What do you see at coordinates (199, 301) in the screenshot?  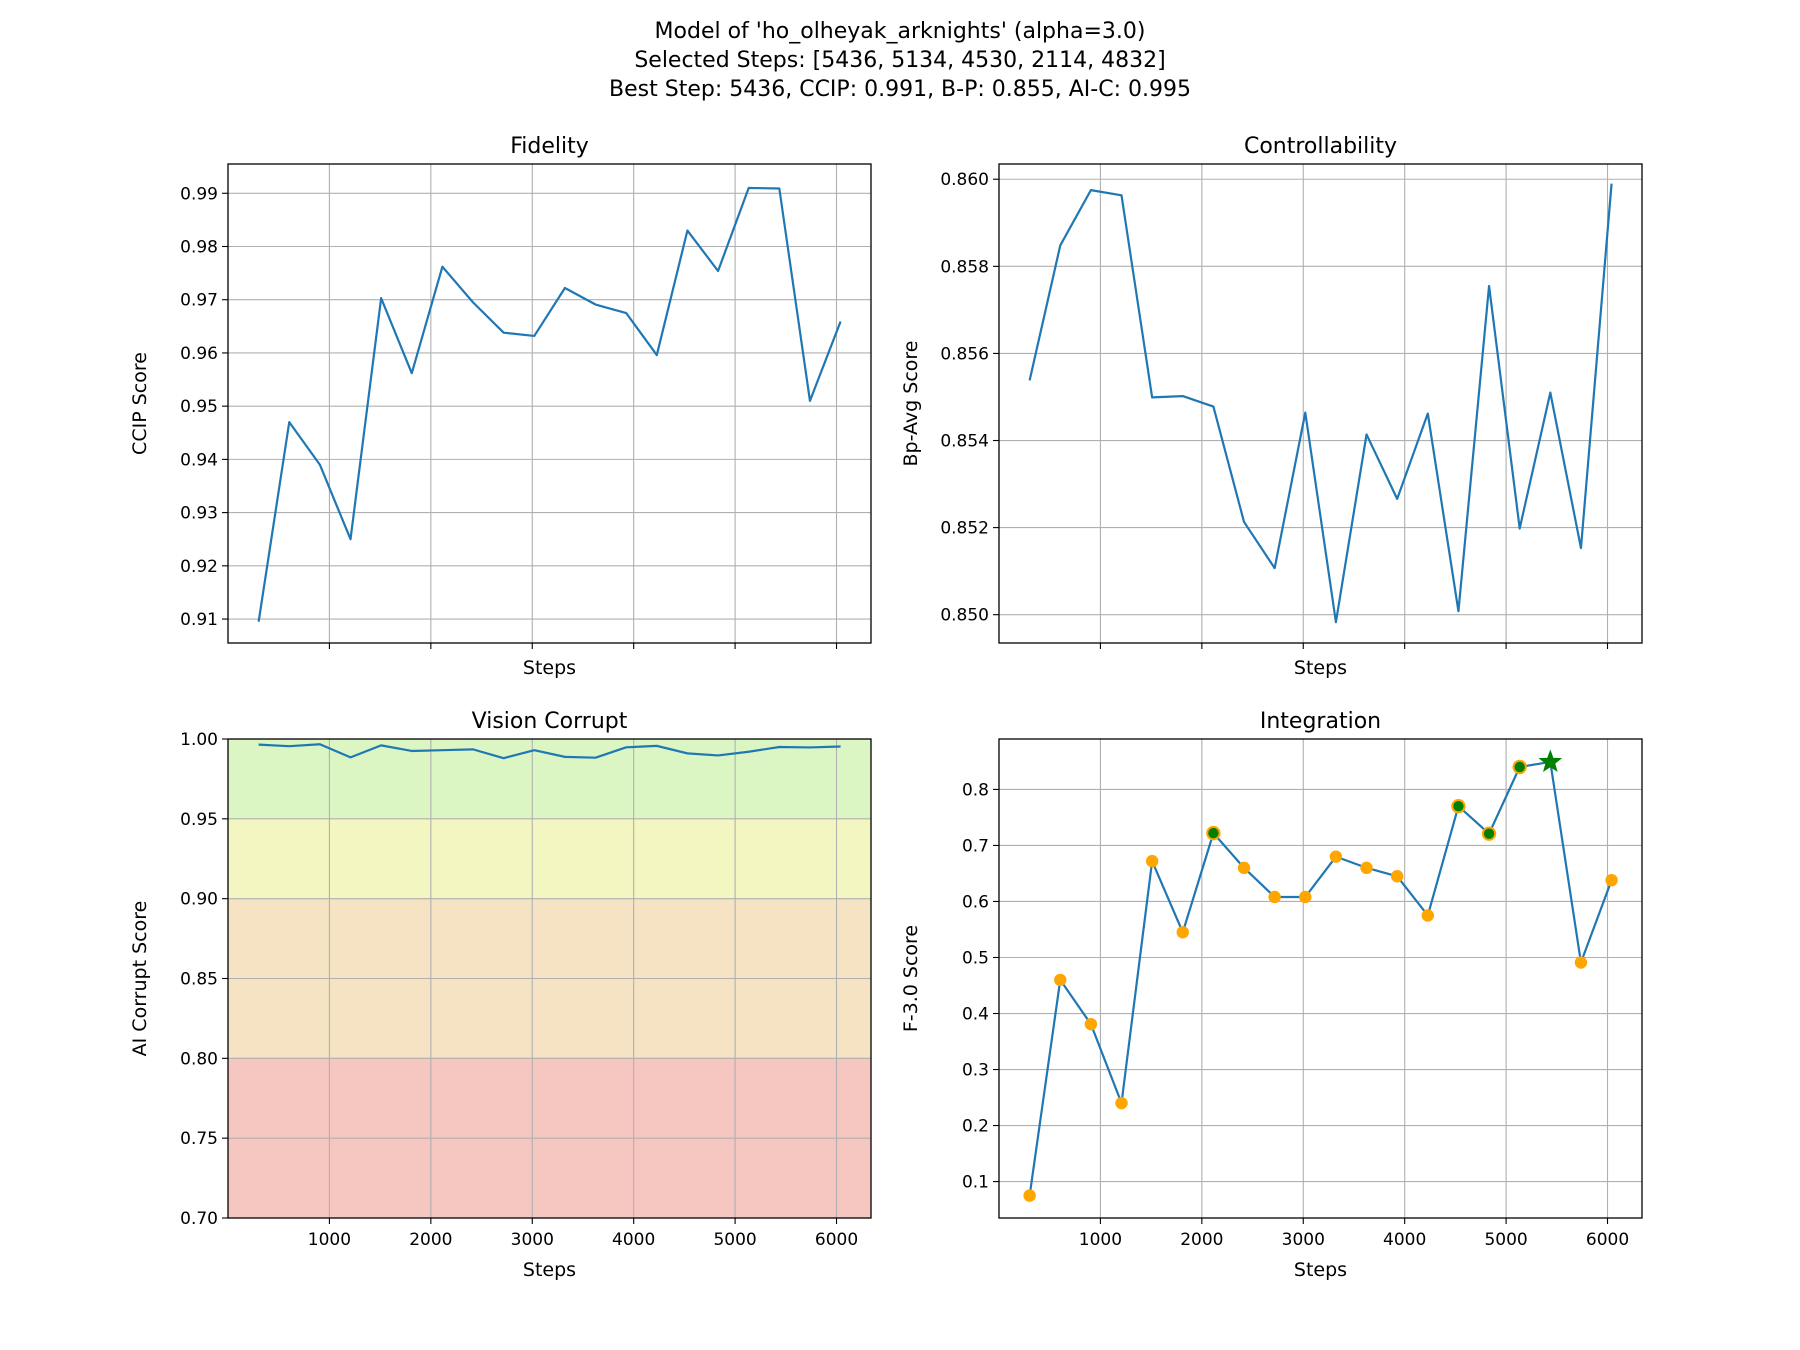 I see `fidelity-ytick-label-6: 0.97` at bounding box center [199, 301].